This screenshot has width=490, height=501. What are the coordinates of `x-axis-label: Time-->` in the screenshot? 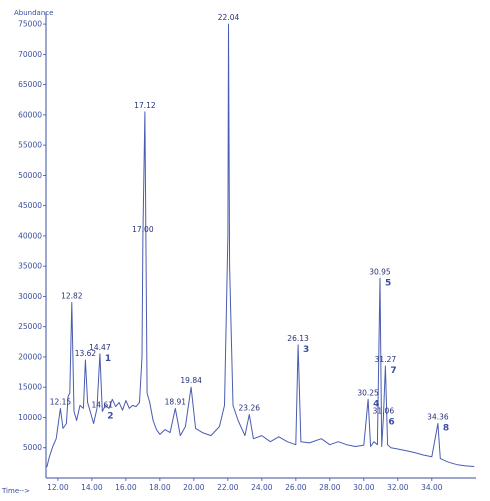 It's located at (15, 491).